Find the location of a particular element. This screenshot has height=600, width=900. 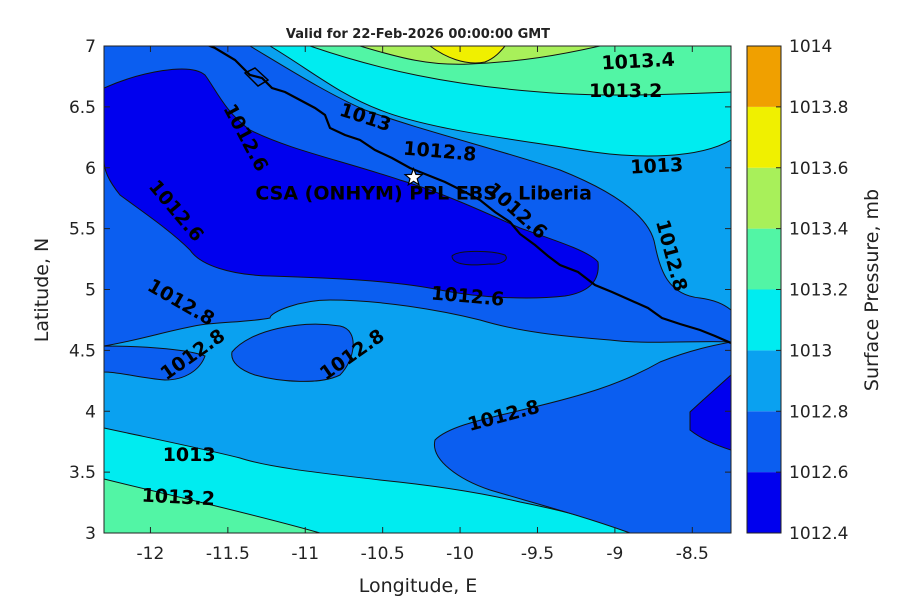

y-tick-label: 4.5 is located at coordinates (82, 351).